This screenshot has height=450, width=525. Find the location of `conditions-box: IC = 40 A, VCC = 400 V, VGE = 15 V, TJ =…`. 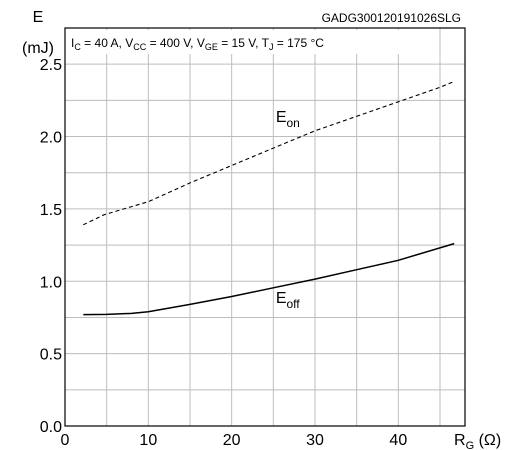

conditions-box: IC = 40 A, VCC = 400 V, VGE = 15 V, TJ =… is located at coordinates (249, 42).